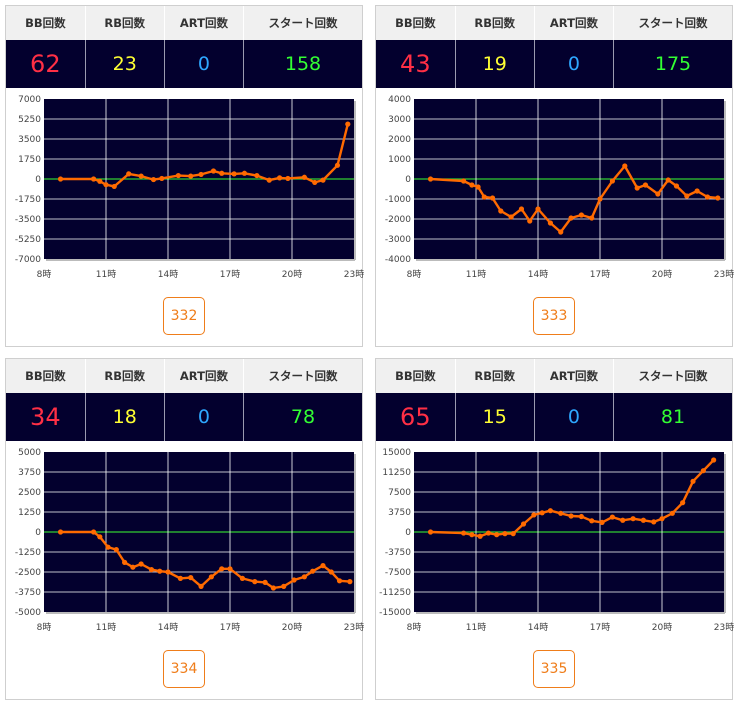 Image resolution: width=740 pixels, height=706 pixels. What do you see at coordinates (600, 627) in the screenshot?
I see `x-tick-label: 17時` at bounding box center [600, 627].